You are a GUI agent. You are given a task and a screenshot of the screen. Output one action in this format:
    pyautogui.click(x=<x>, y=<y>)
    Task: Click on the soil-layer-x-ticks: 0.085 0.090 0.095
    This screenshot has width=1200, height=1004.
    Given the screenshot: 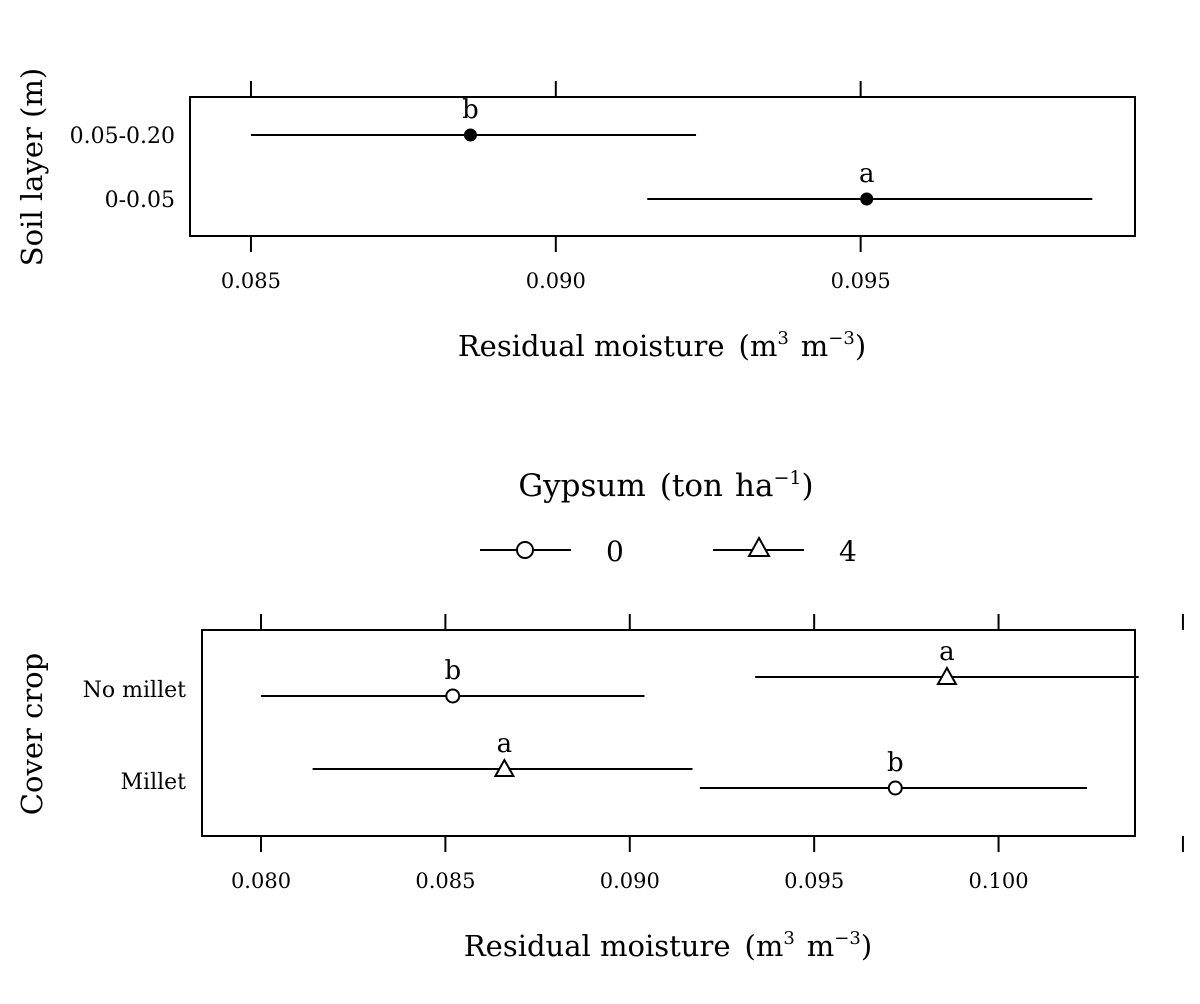 What is the action you would take?
    pyautogui.click(x=556, y=187)
    